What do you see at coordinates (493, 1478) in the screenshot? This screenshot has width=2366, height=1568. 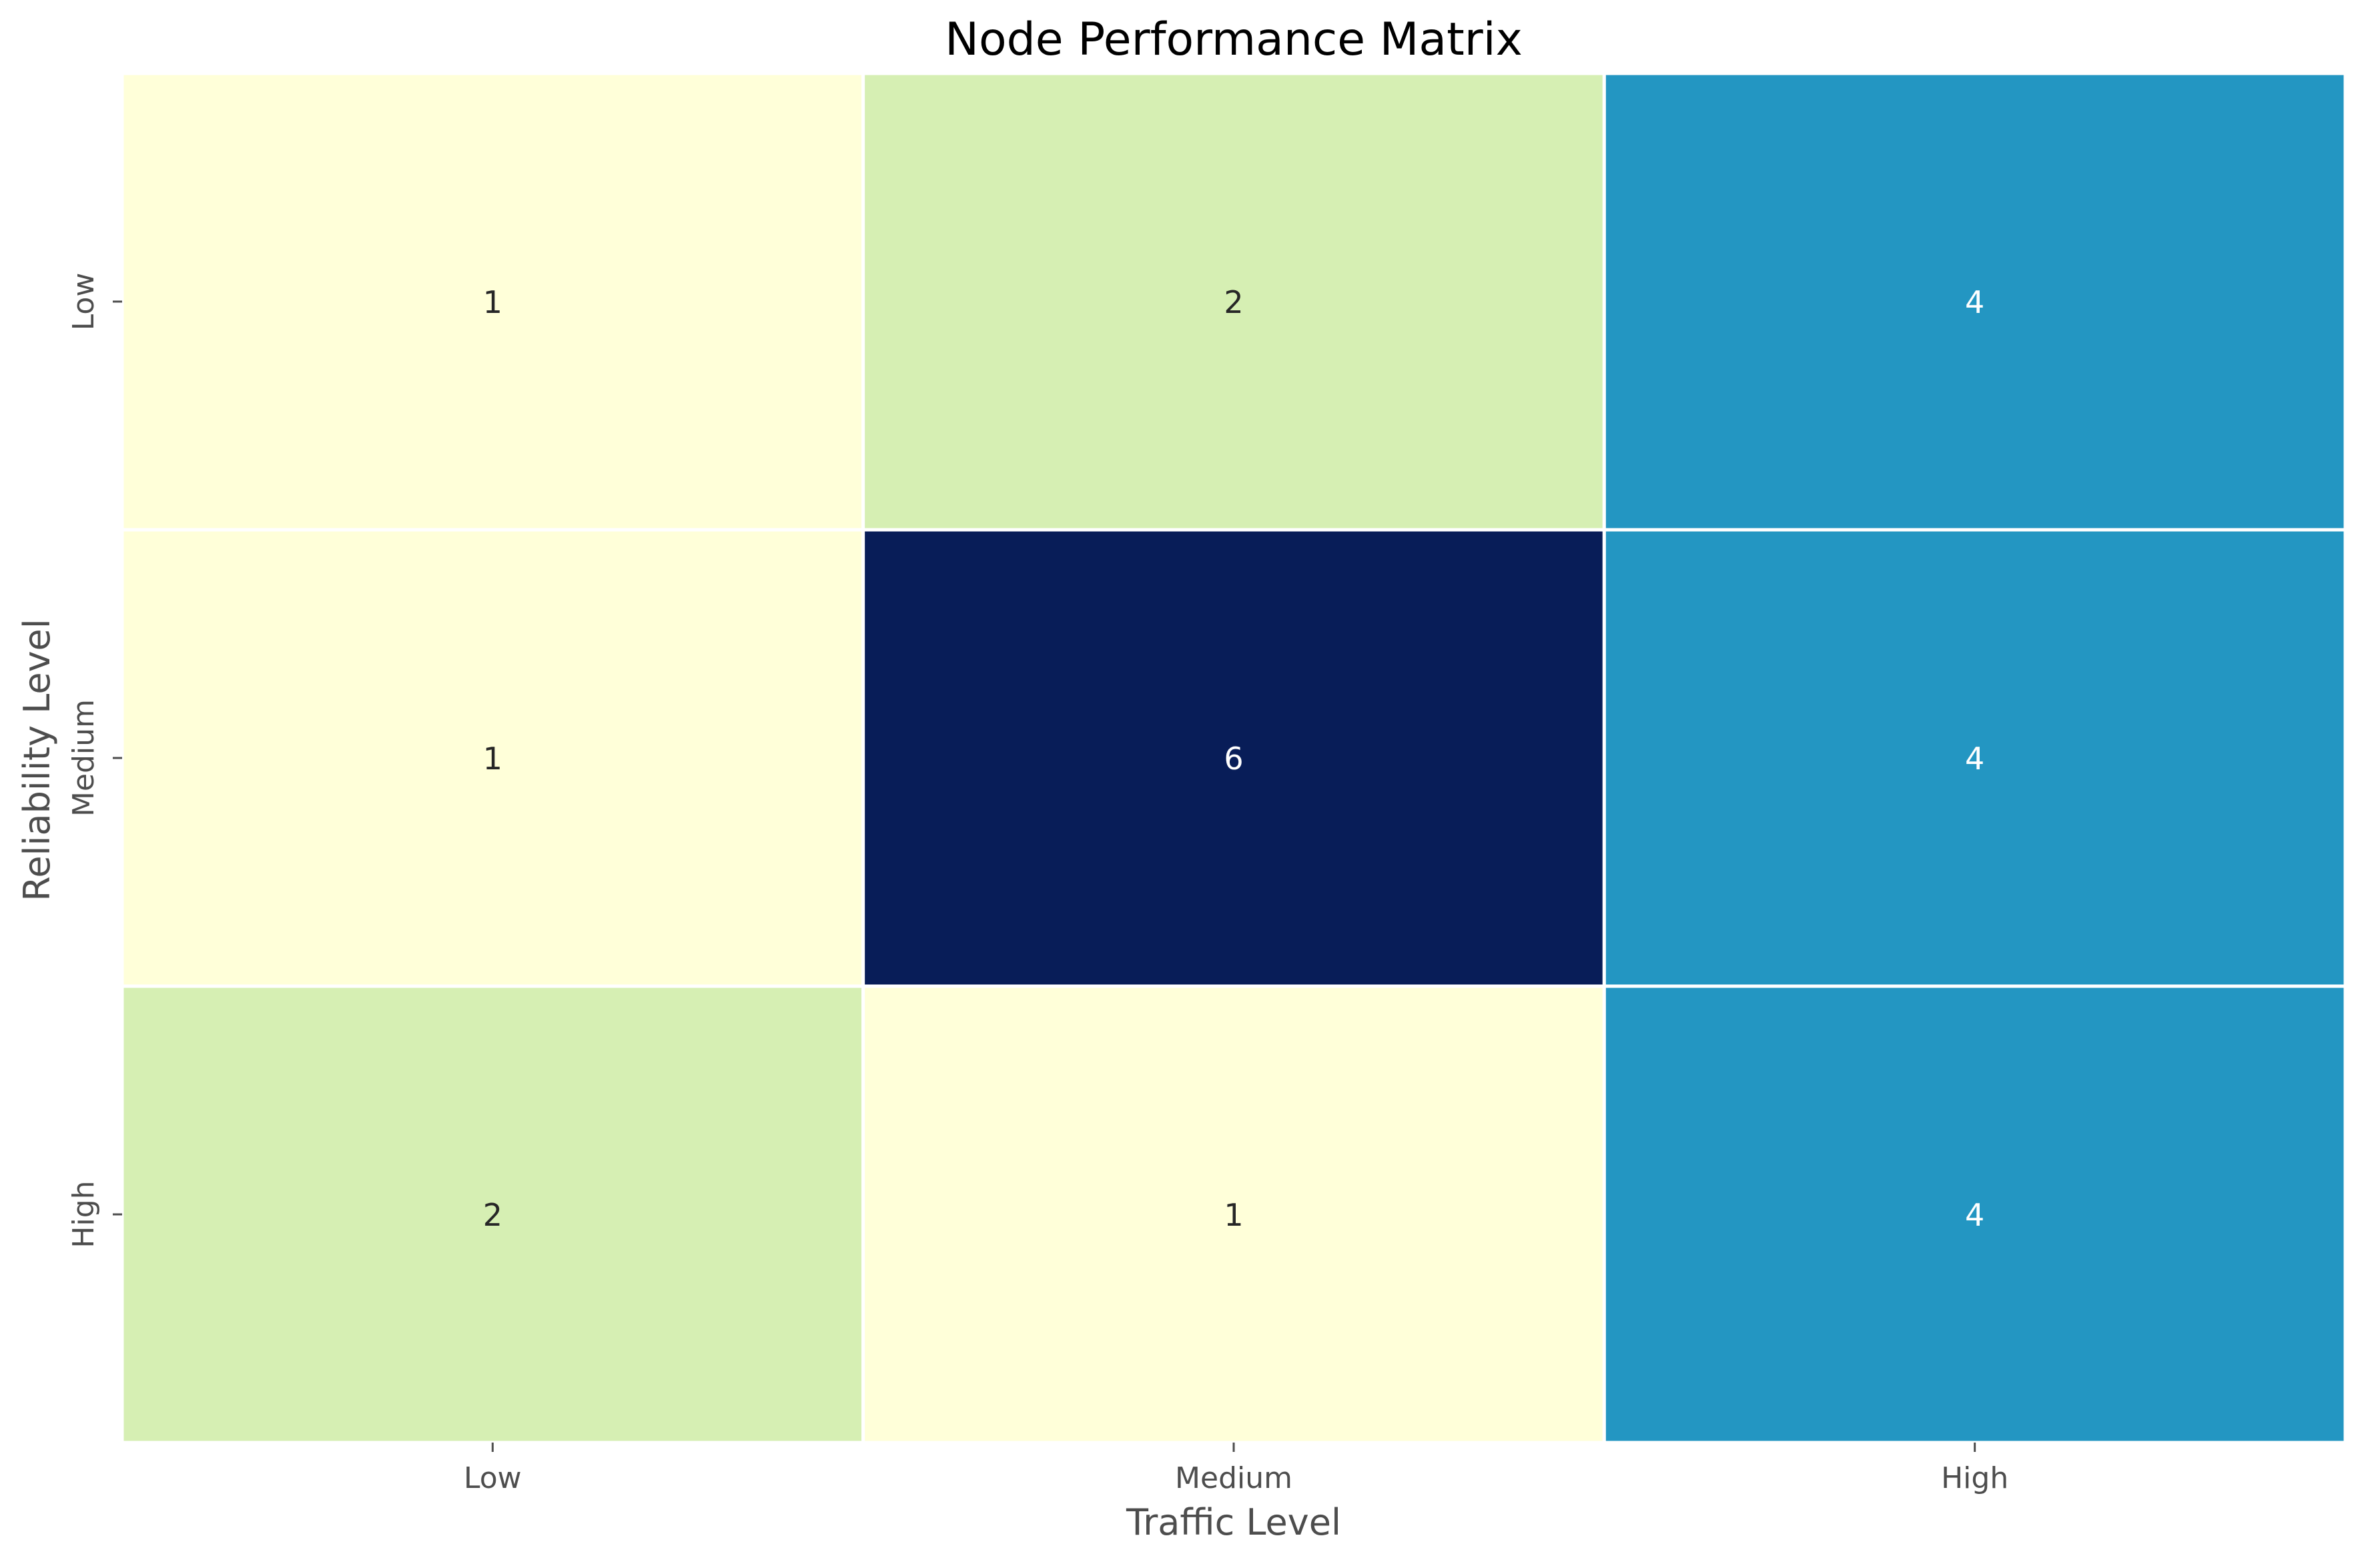 I see `x-tick-label: Low` at bounding box center [493, 1478].